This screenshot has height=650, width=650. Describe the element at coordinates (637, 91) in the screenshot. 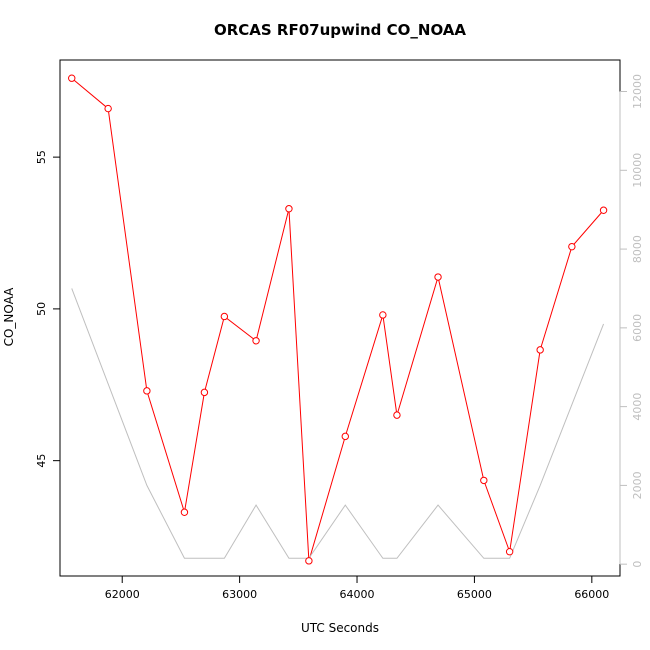

I see `y2-tick-label: 12000` at that location.